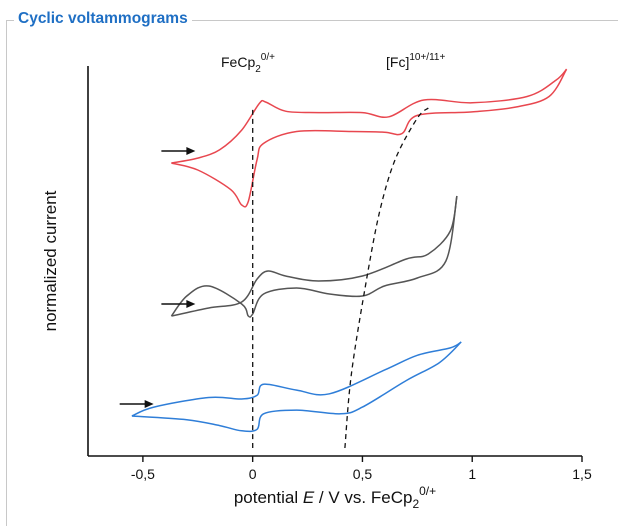 The height and width of the screenshot is (526, 618). I want to click on panel-frame-left, so click(6, 273).